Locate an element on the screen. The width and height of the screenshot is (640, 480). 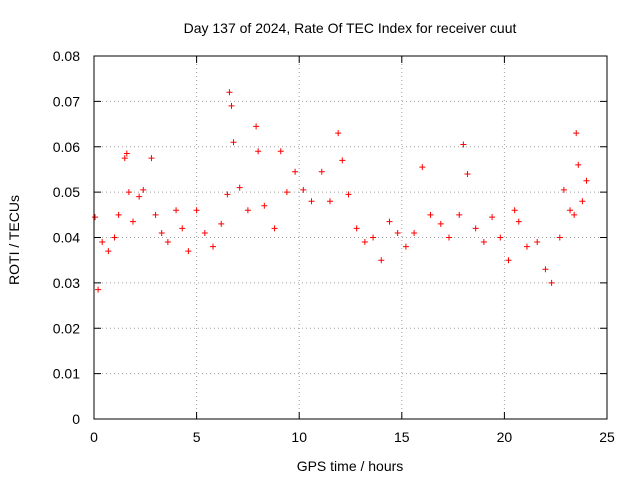
y-tick-label: 0 is located at coordinates (76, 419).